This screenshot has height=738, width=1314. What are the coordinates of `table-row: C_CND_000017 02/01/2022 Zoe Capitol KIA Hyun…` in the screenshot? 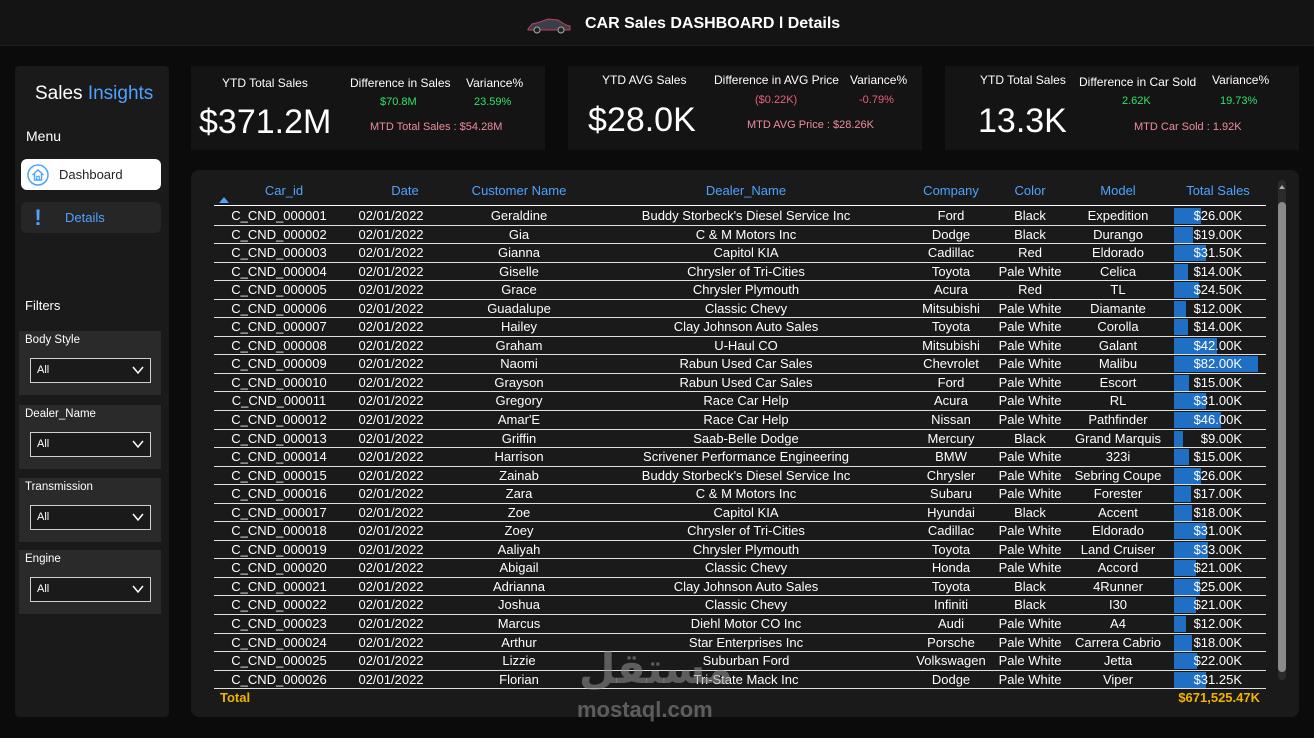 It's located at (740, 513).